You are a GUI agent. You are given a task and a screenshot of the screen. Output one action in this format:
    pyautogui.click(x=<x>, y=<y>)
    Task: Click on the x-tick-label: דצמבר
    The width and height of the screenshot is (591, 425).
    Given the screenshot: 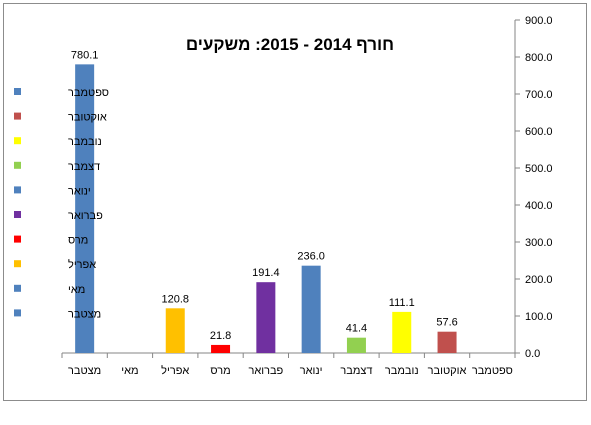 What is the action you would take?
    pyautogui.click(x=356, y=371)
    